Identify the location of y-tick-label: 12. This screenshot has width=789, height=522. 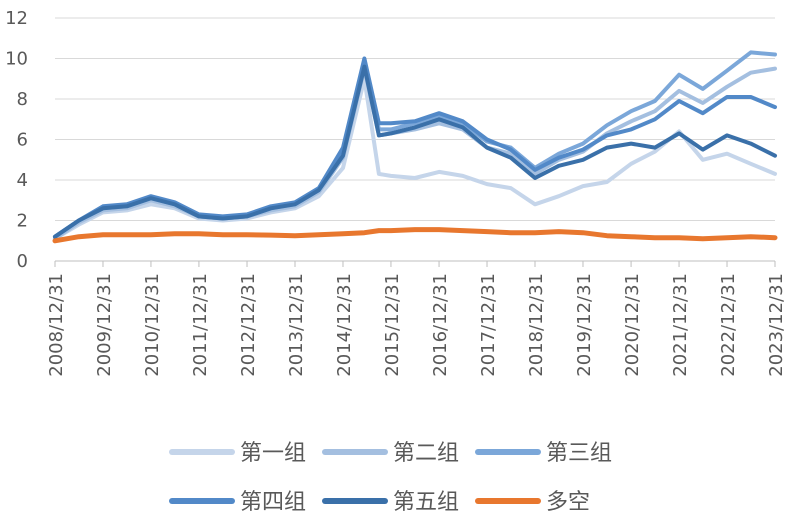
(16, 18).